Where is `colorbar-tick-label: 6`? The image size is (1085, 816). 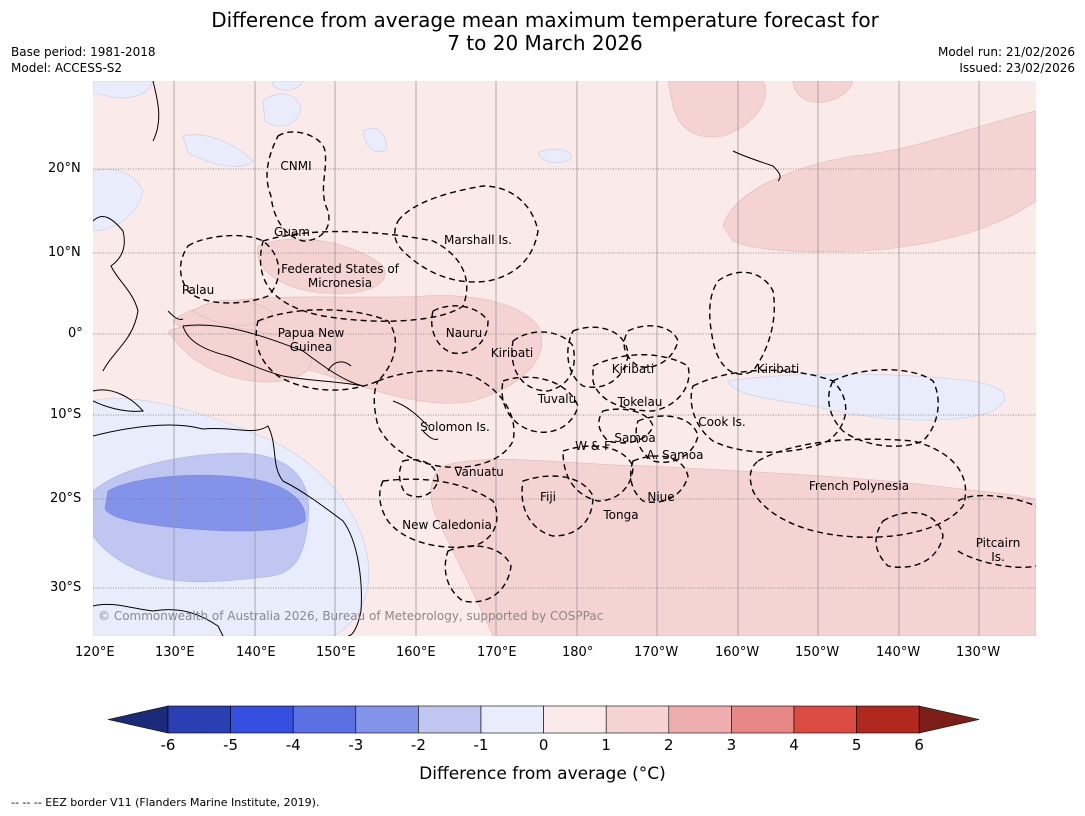 colorbar-tick-label: 6 is located at coordinates (919, 745).